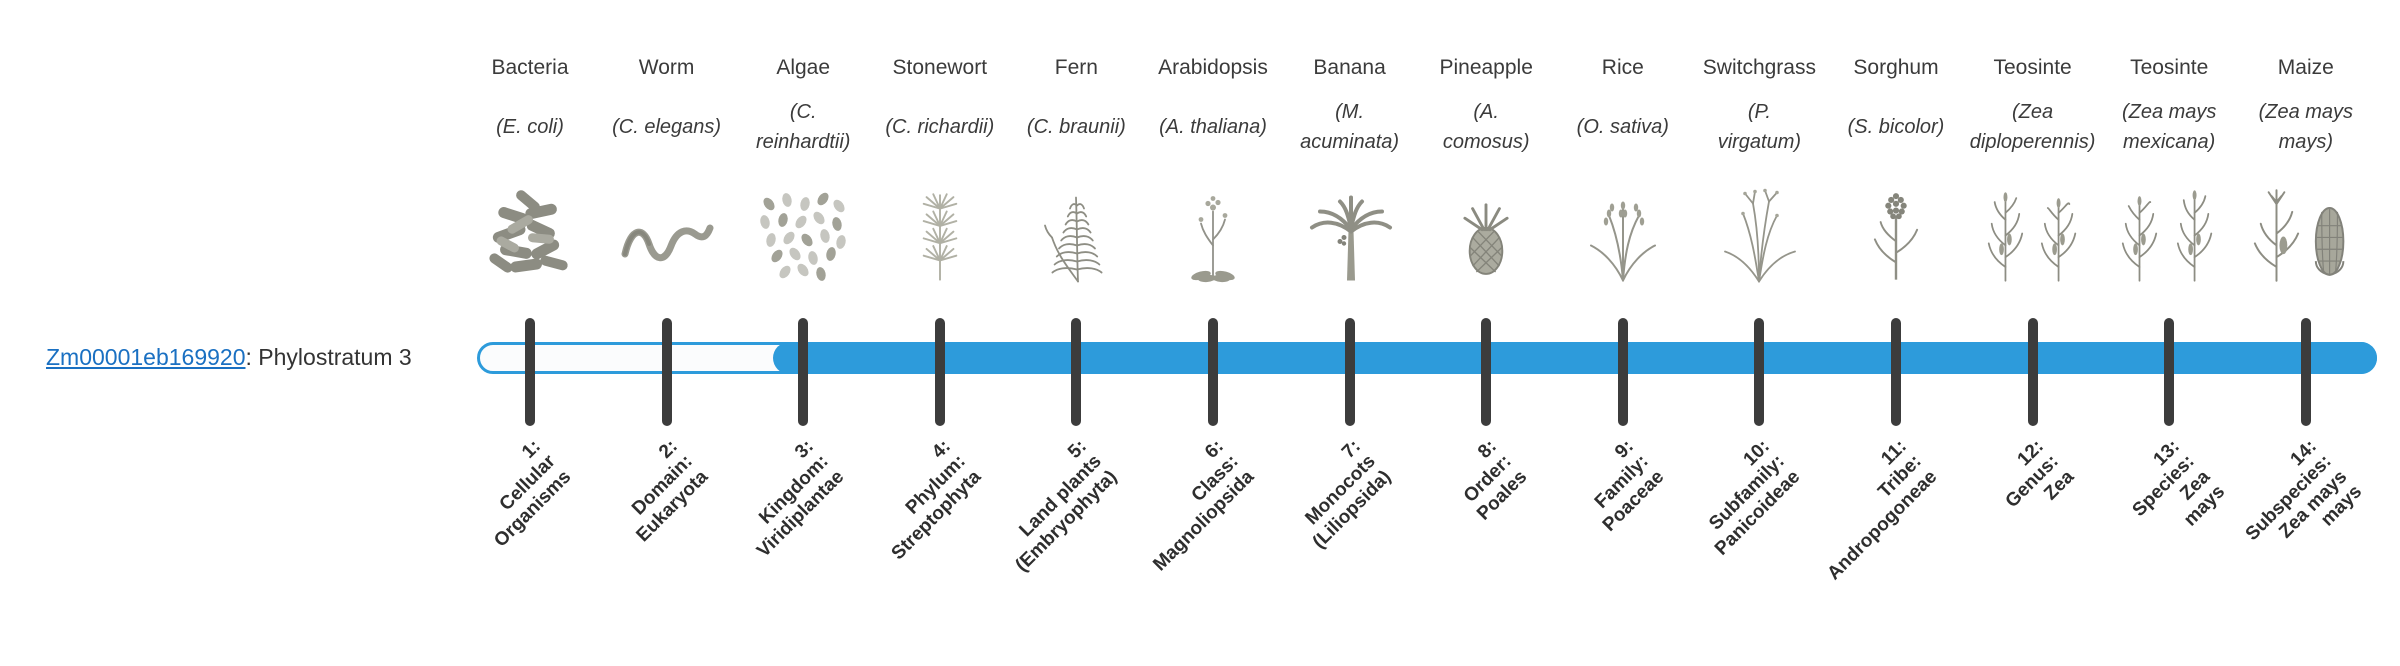  What do you see at coordinates (940, 127) in the screenshot?
I see `organism-latin-name: (C. richardii)` at bounding box center [940, 127].